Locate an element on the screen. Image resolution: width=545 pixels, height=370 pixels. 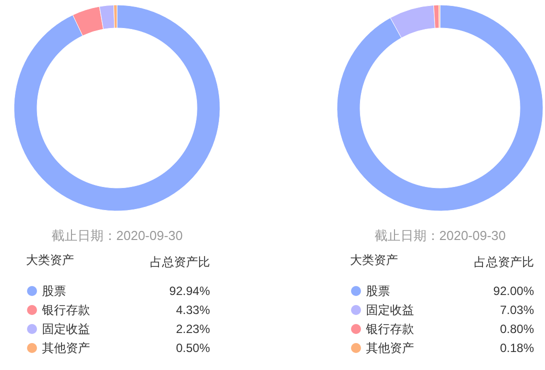
data-label: 2.23% is located at coordinates (193, 329).